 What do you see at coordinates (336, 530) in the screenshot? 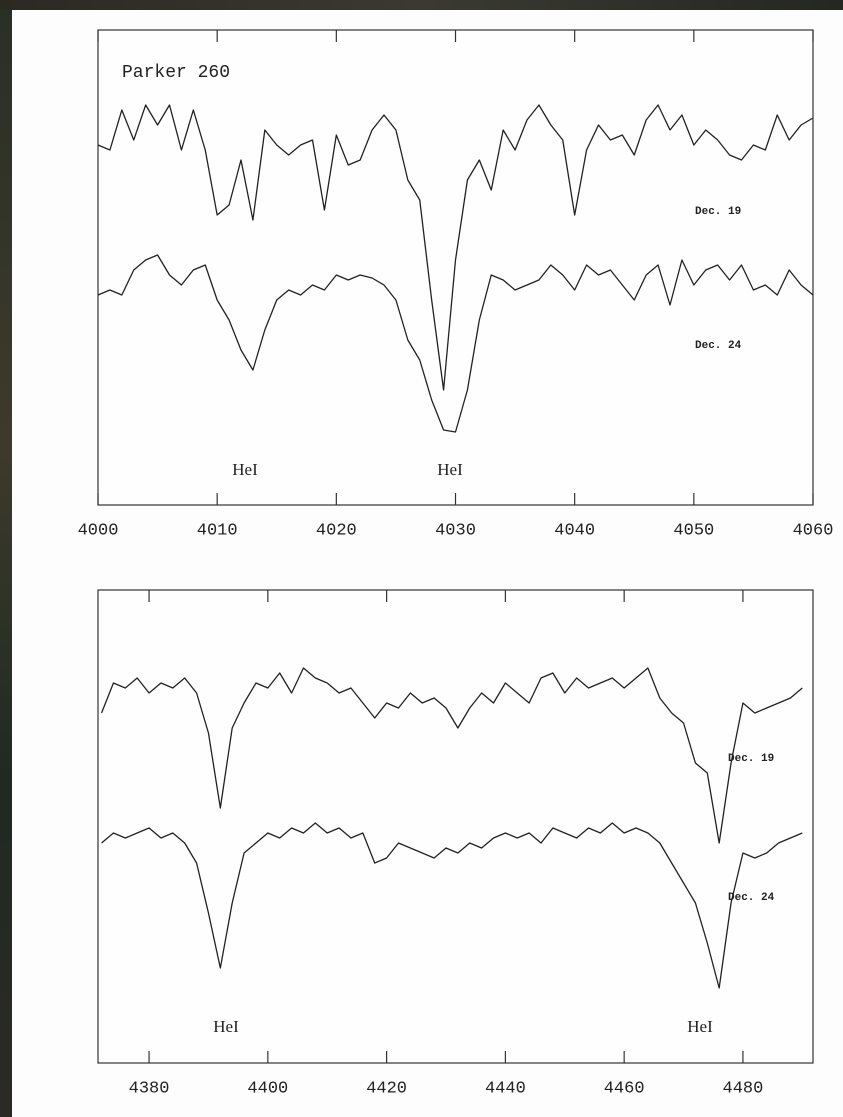
I see `x-tick-label: 4020` at bounding box center [336, 530].